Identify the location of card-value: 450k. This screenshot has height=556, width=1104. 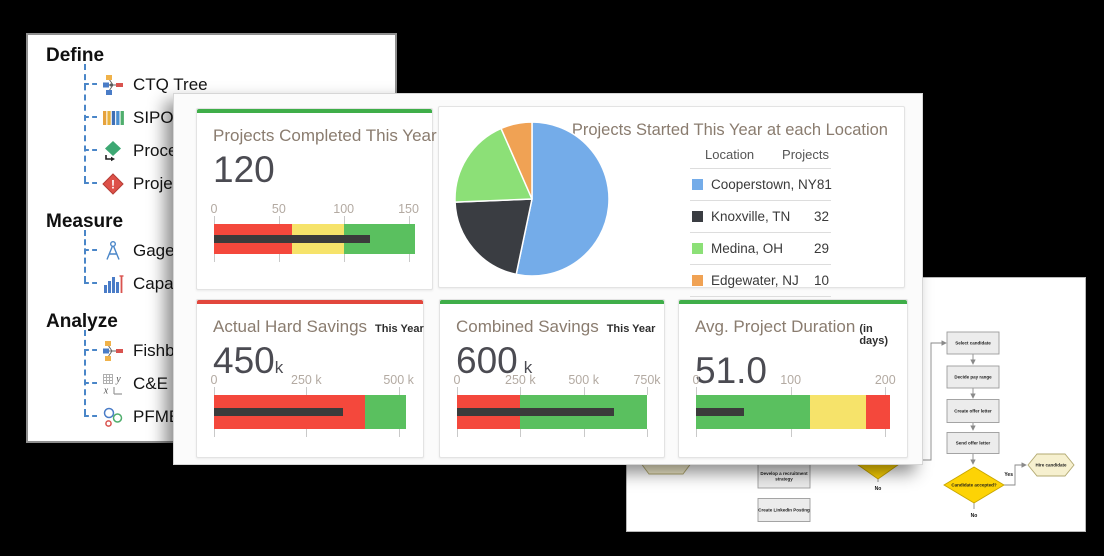
(248, 360).